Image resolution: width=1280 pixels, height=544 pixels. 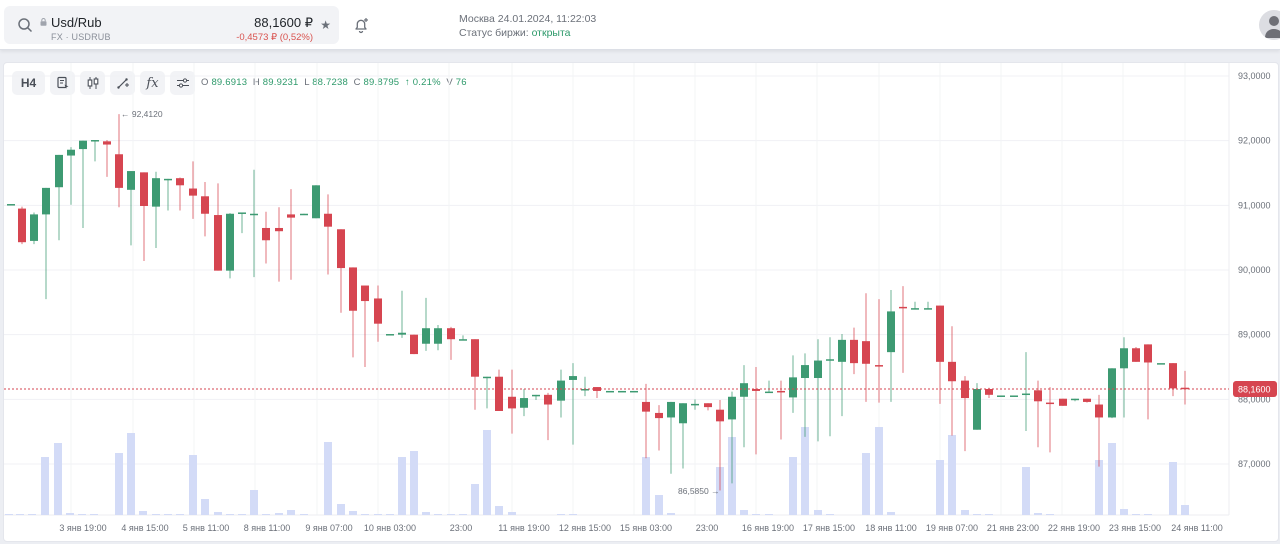 I want to click on instrument-name: Usd/Rub, so click(x=76, y=22).